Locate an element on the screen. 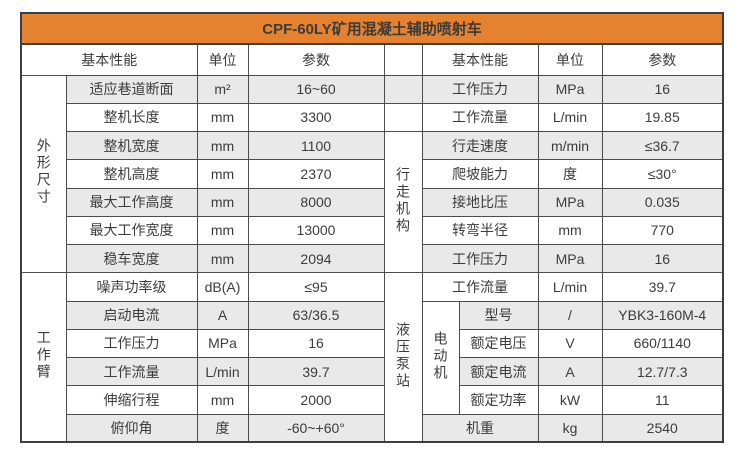 This screenshot has width=735, height=449. group-label-text: 工作臂 is located at coordinates (43, 356).